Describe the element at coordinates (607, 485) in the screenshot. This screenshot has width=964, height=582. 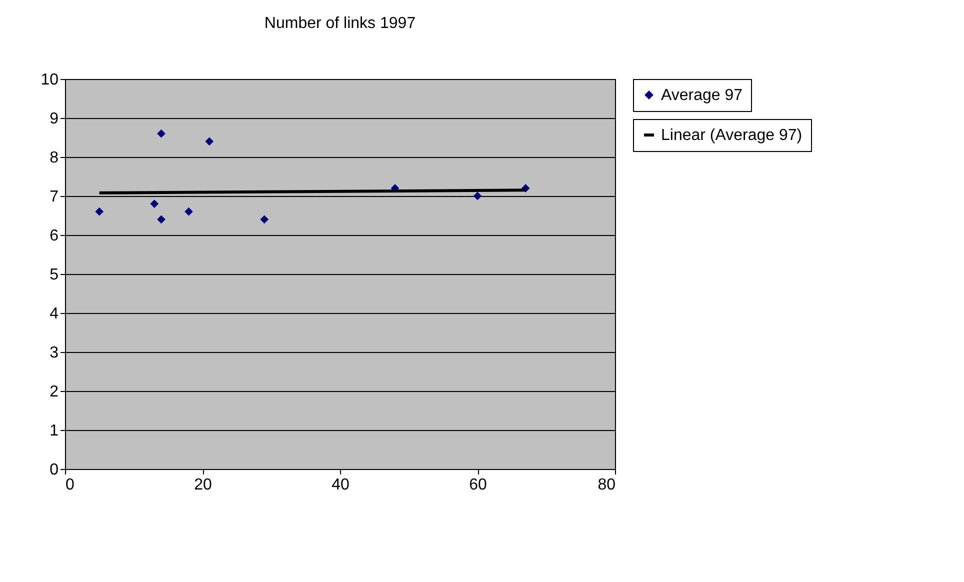
I see `x-tick-label: 80` at that location.